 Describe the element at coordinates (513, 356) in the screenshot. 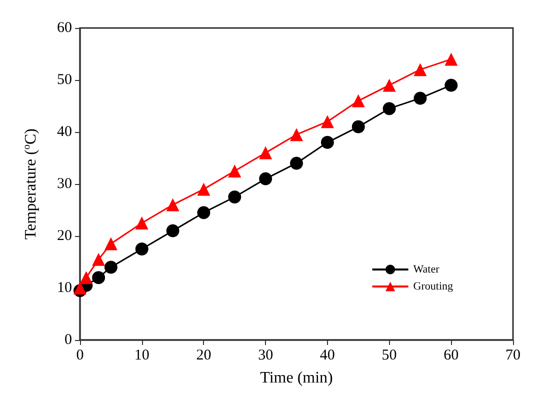

I see `x-tick-label: 70` at that location.